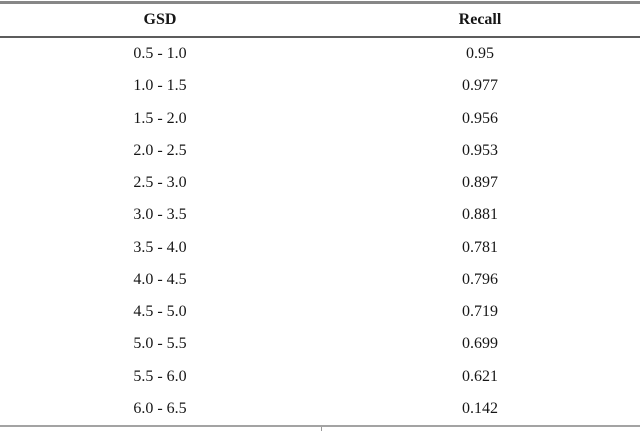 The width and height of the screenshot is (640, 433). What do you see at coordinates (160, 247) in the screenshot?
I see `gsd-cell: 3.5 - 4.0` at bounding box center [160, 247].